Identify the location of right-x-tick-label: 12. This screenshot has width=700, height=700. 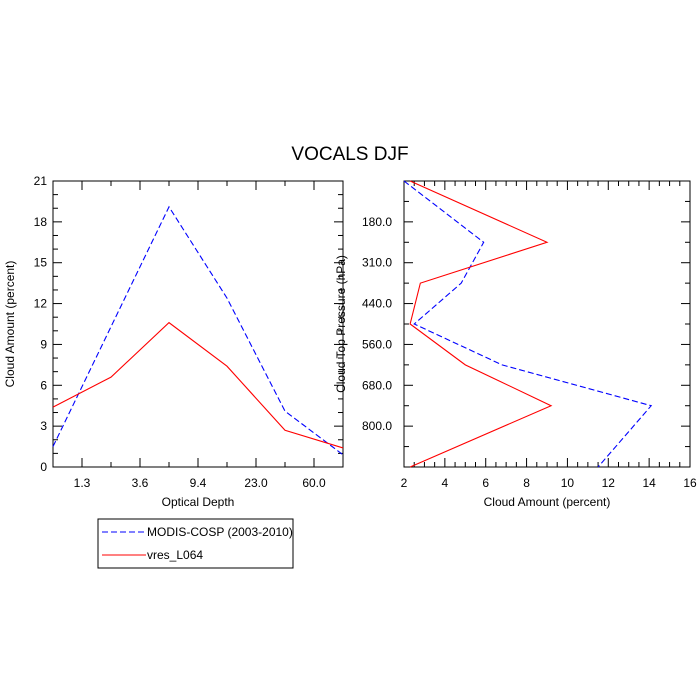
(609, 483).